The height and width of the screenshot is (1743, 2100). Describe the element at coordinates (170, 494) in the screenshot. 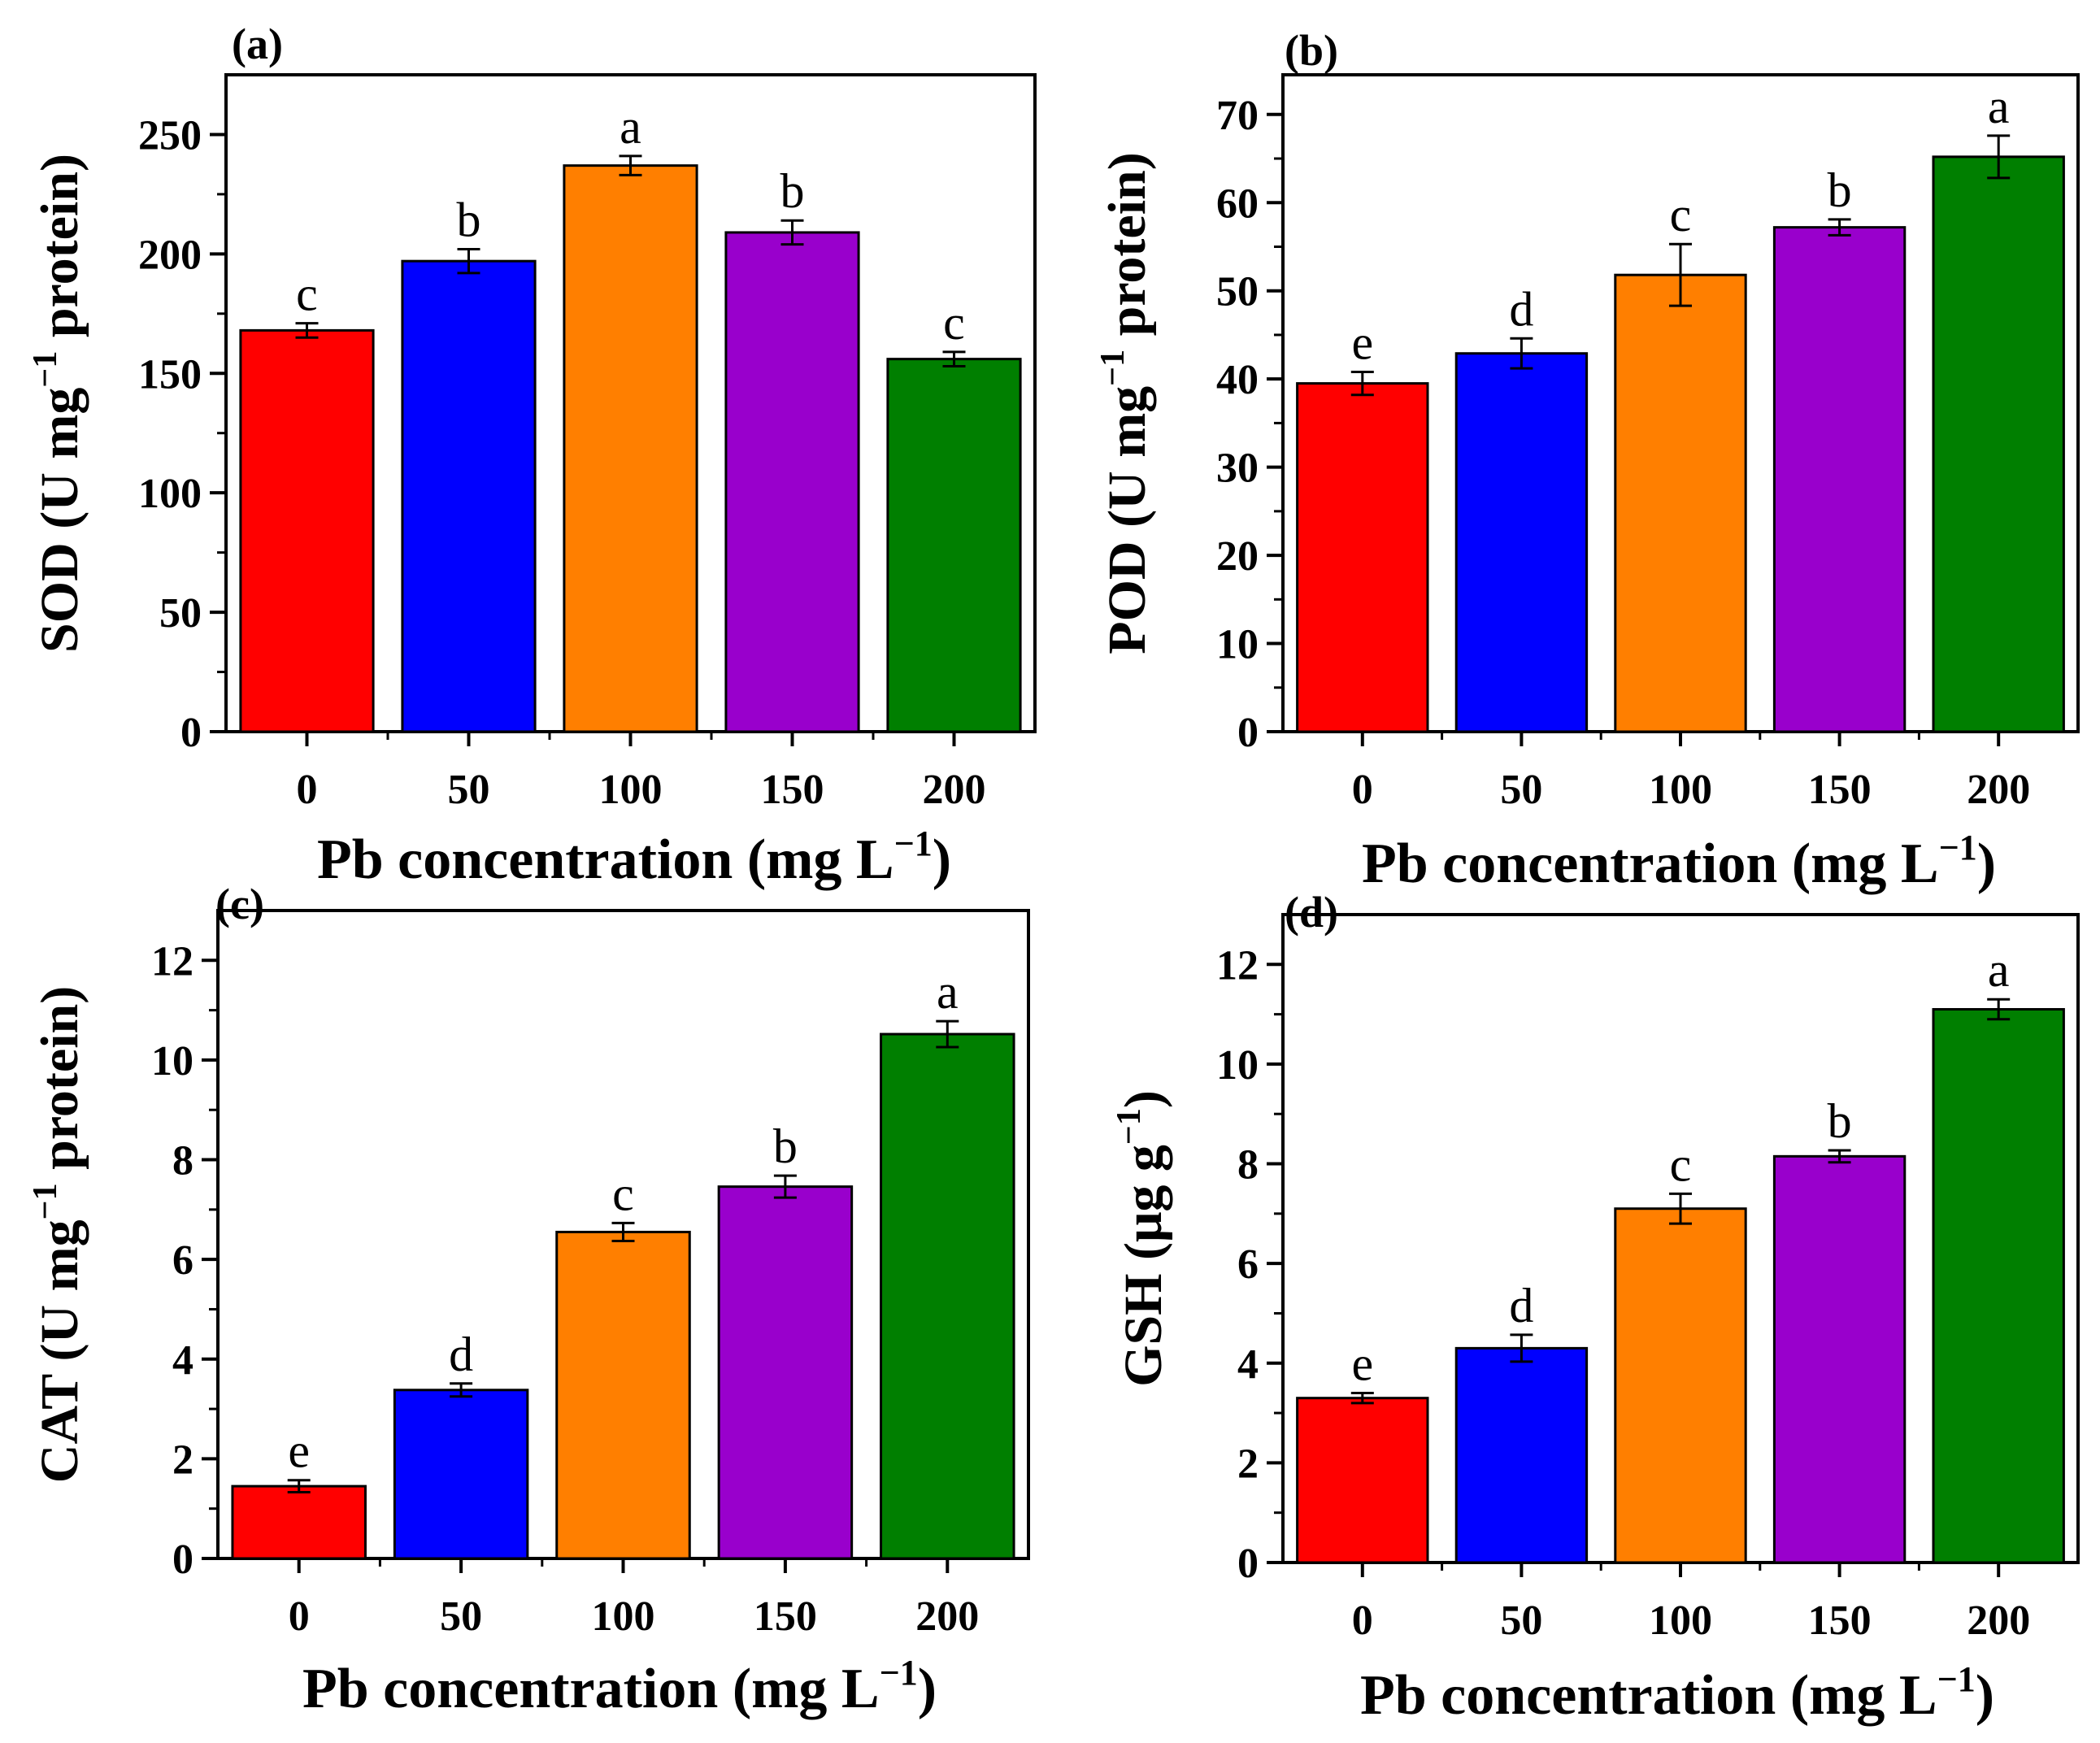

I see `y-tick-label-100: 100` at that location.